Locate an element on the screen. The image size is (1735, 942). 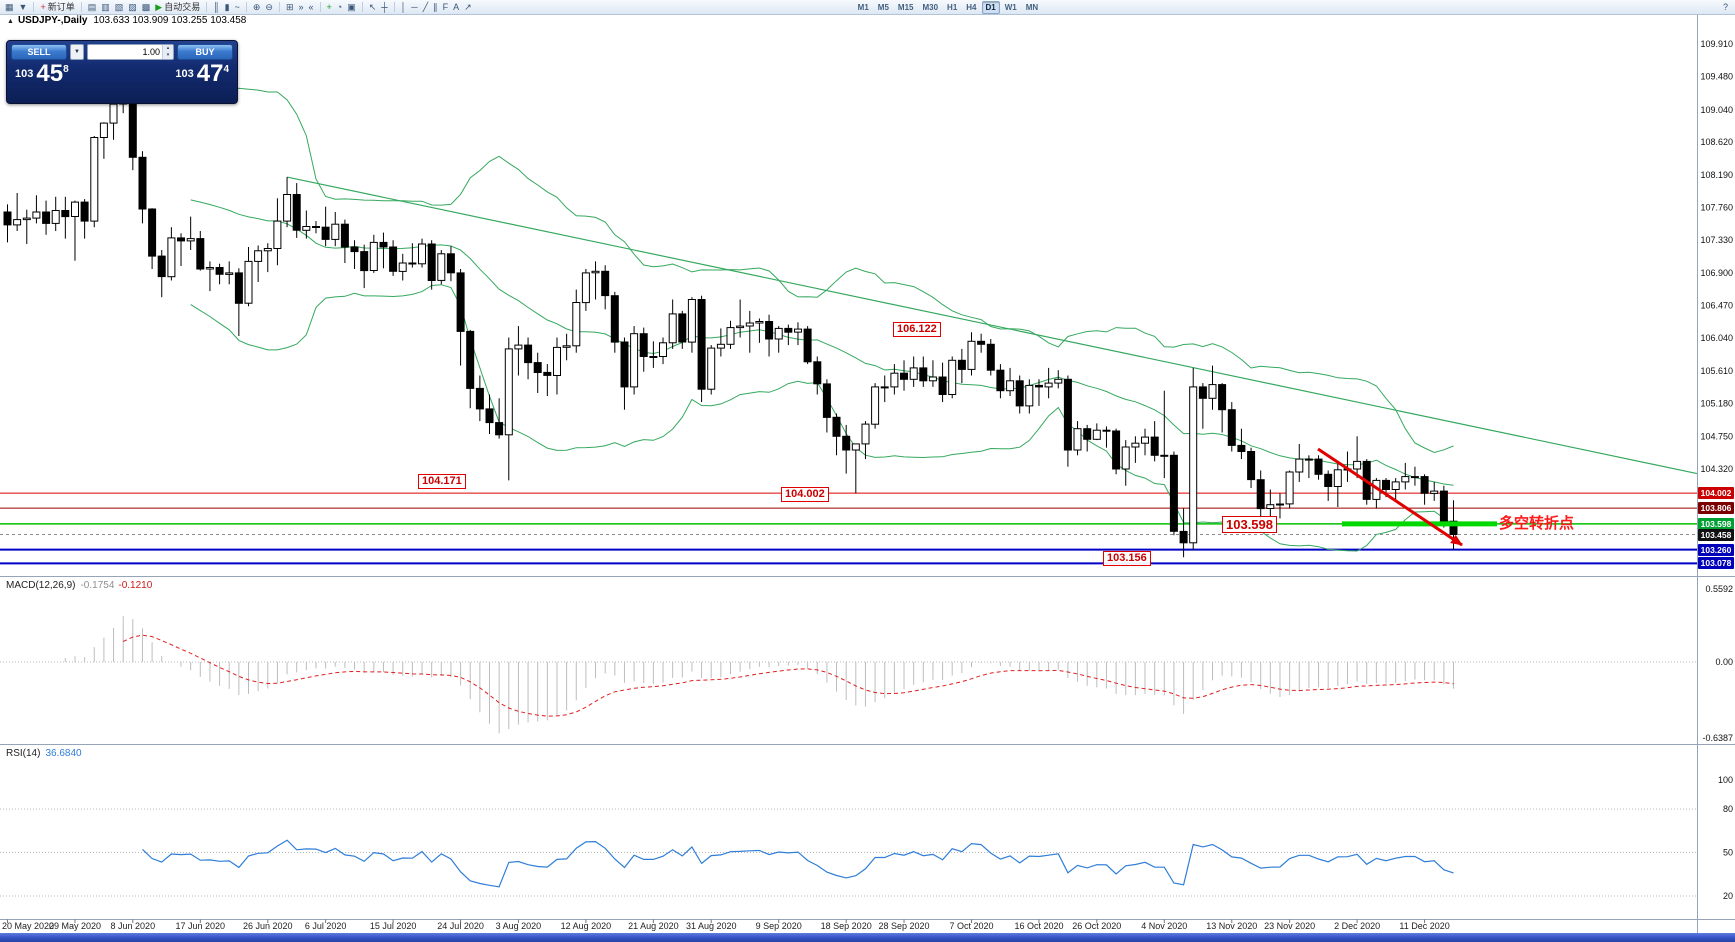
rsi-line is located at coordinates (798, 863).